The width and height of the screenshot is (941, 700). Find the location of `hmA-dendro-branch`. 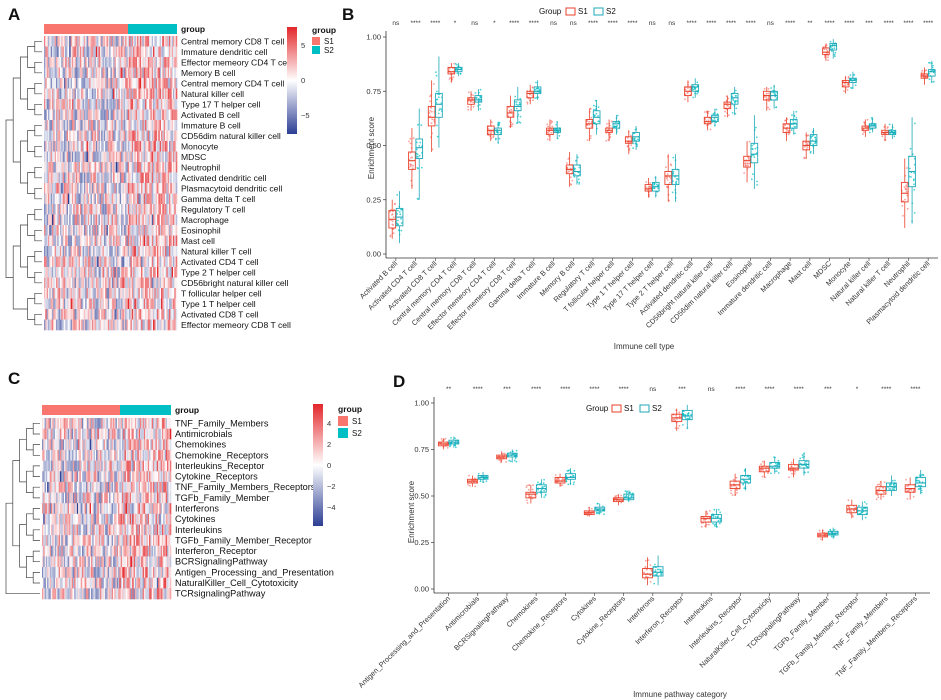

hmA-dendro-branch is located at coordinates (38, 193).